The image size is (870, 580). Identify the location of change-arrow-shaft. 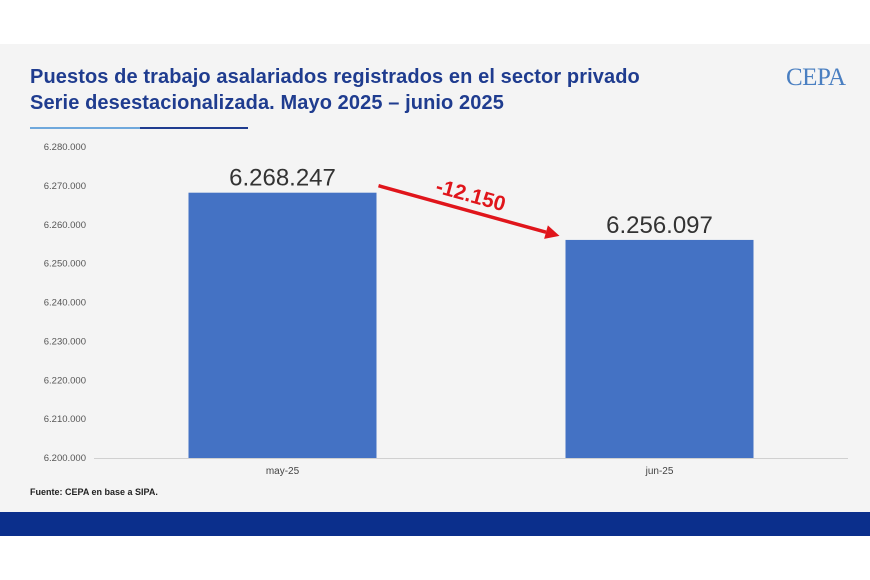
(462, 209).